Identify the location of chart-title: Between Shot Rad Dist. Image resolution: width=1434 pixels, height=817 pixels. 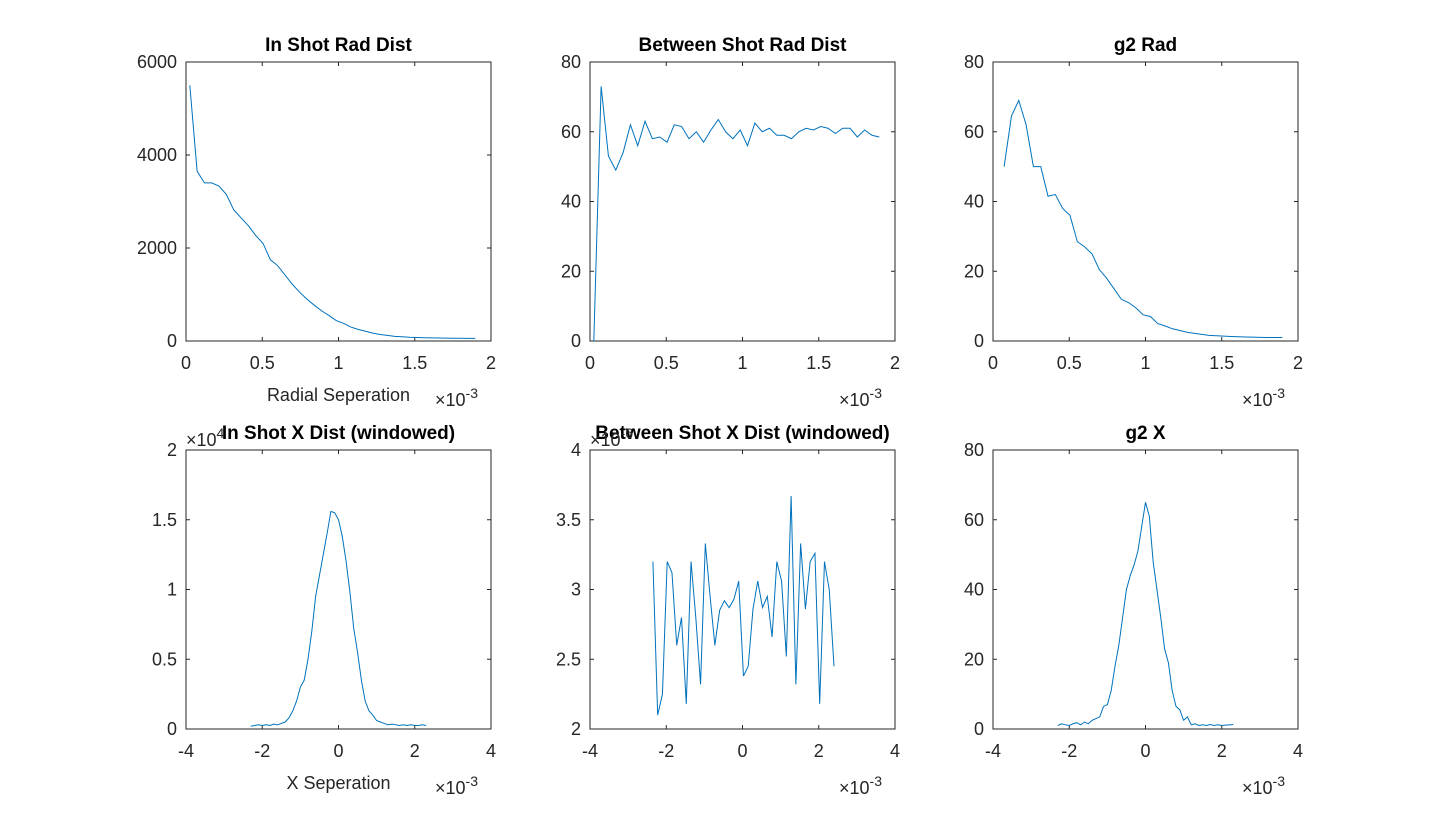
(743, 45).